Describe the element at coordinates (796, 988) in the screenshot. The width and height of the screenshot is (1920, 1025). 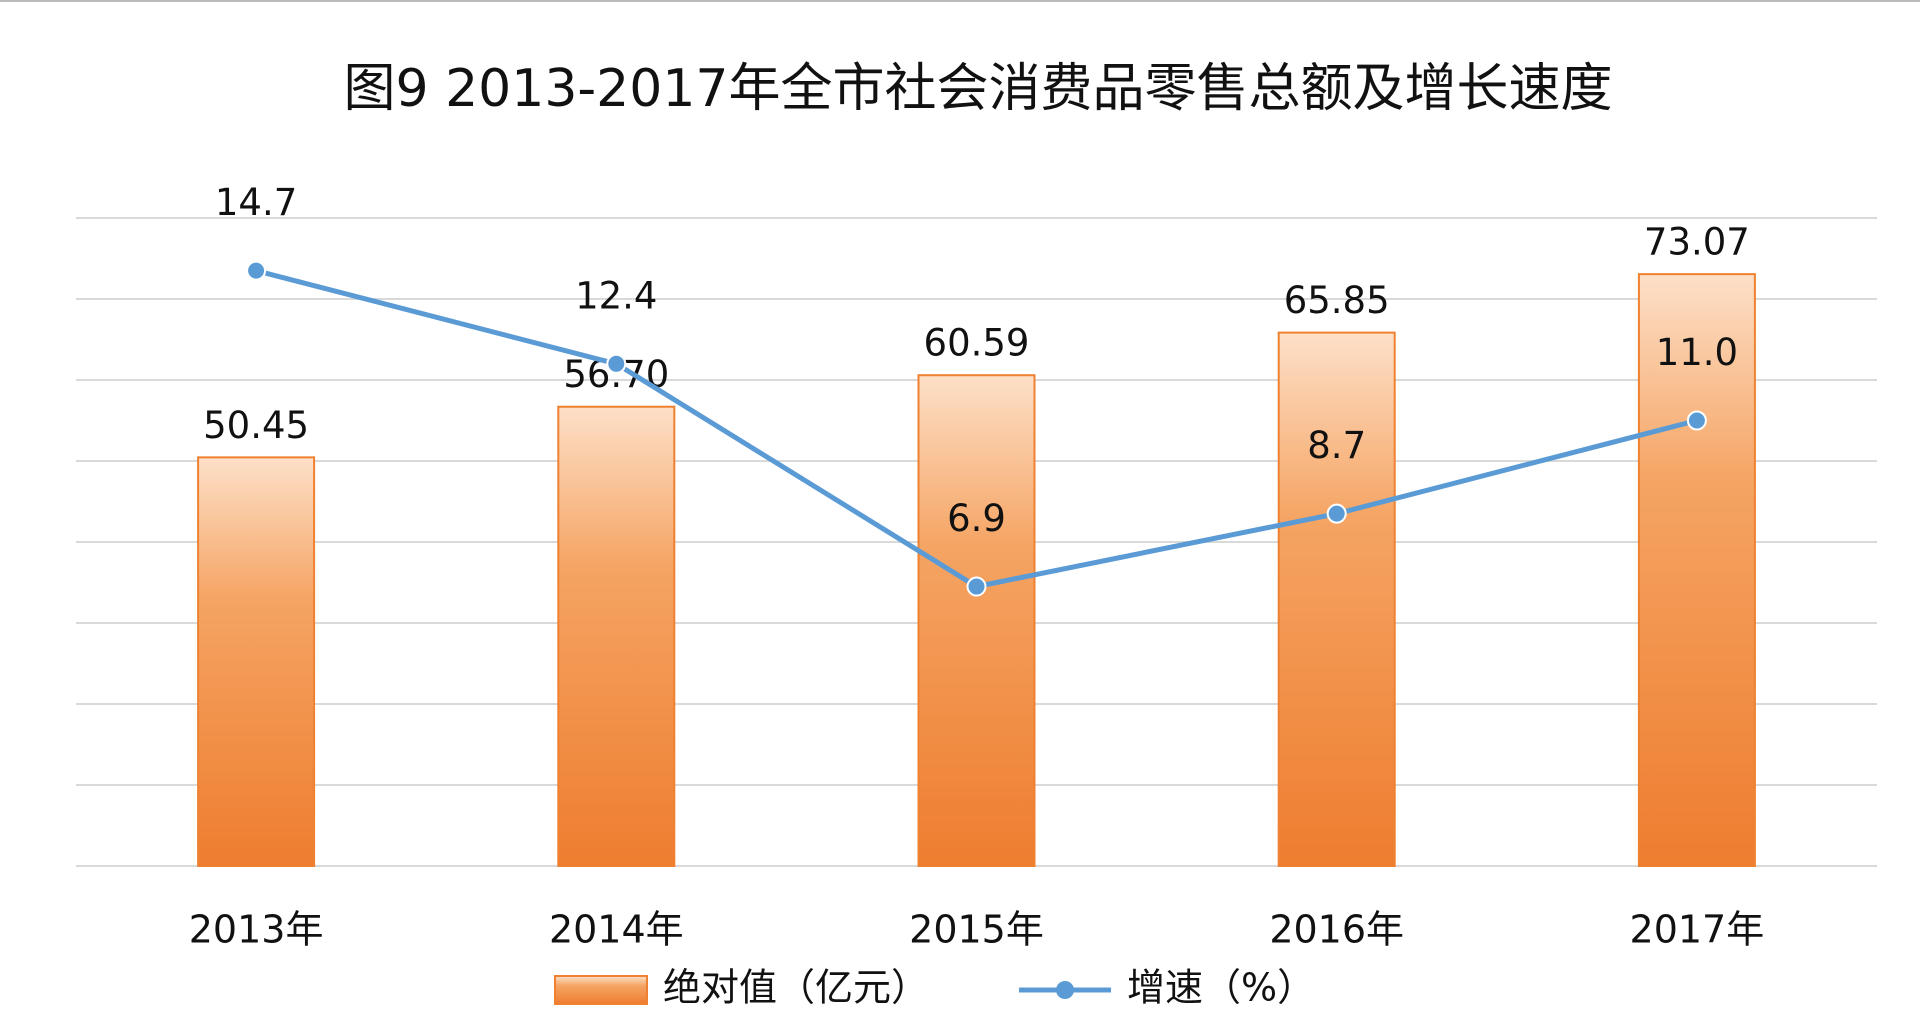
I see `legend-label: 绝对值（亿元）` at that location.